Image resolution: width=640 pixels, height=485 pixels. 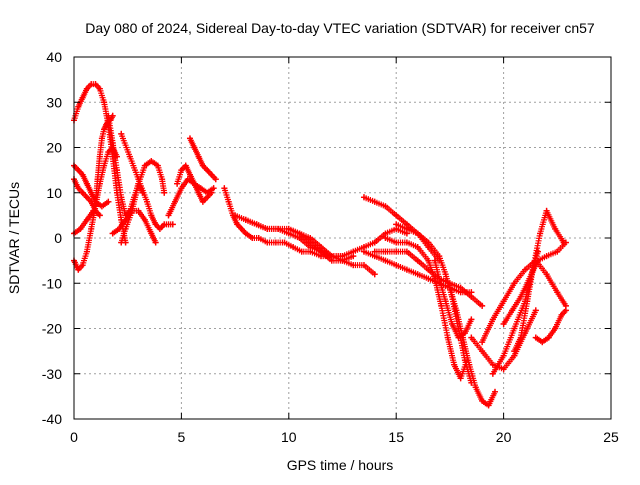 What do you see at coordinates (340, 465) in the screenshot?
I see `x-axis-label: GPS time / hours` at bounding box center [340, 465].